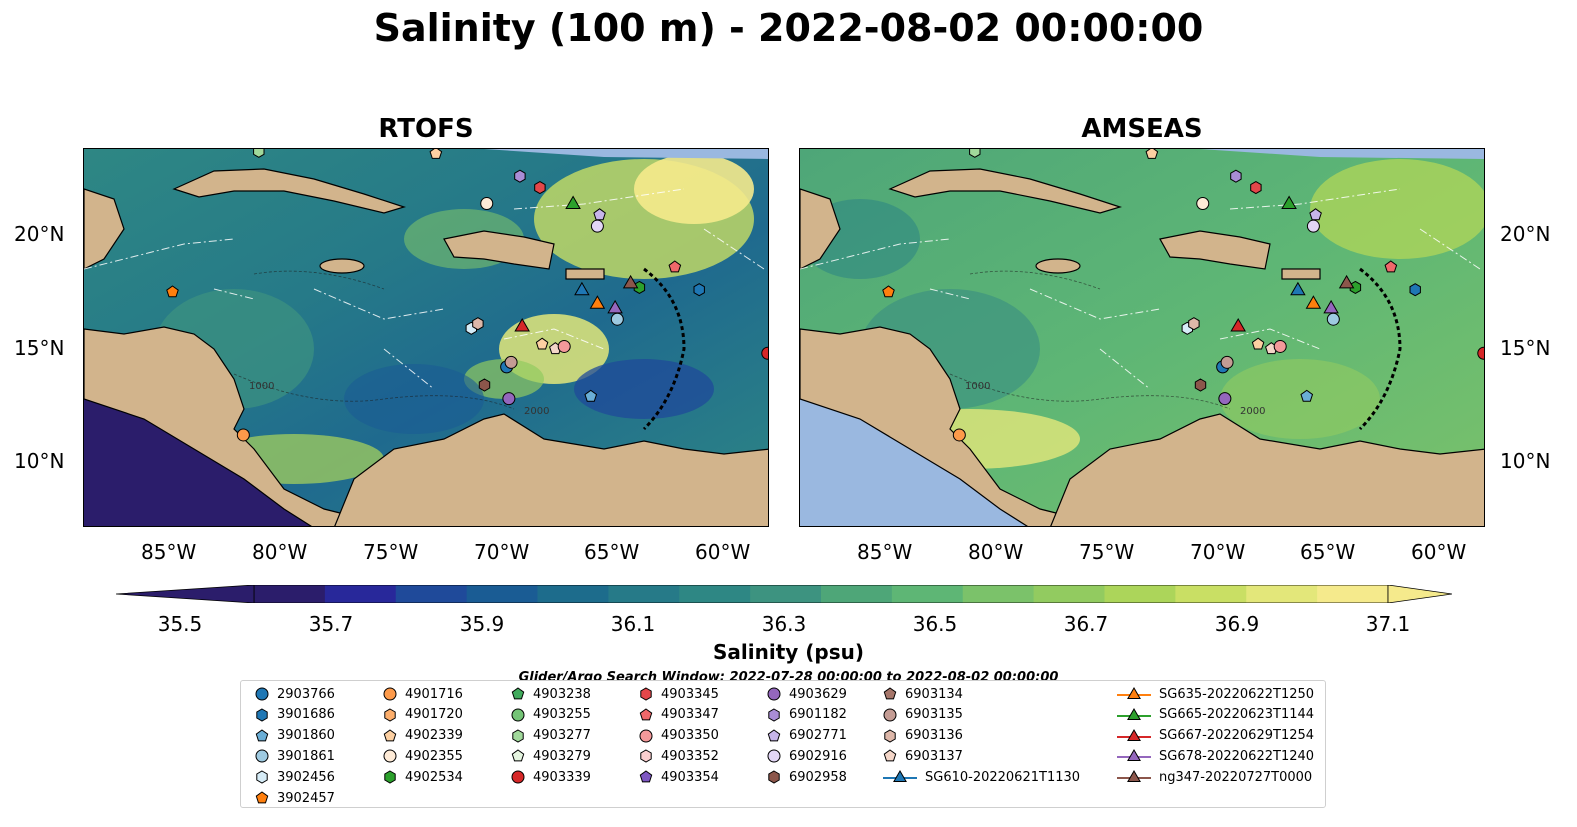  What do you see at coordinates (1267, 469) in the screenshot?
I see `land-south-america` at bounding box center [1267, 469].